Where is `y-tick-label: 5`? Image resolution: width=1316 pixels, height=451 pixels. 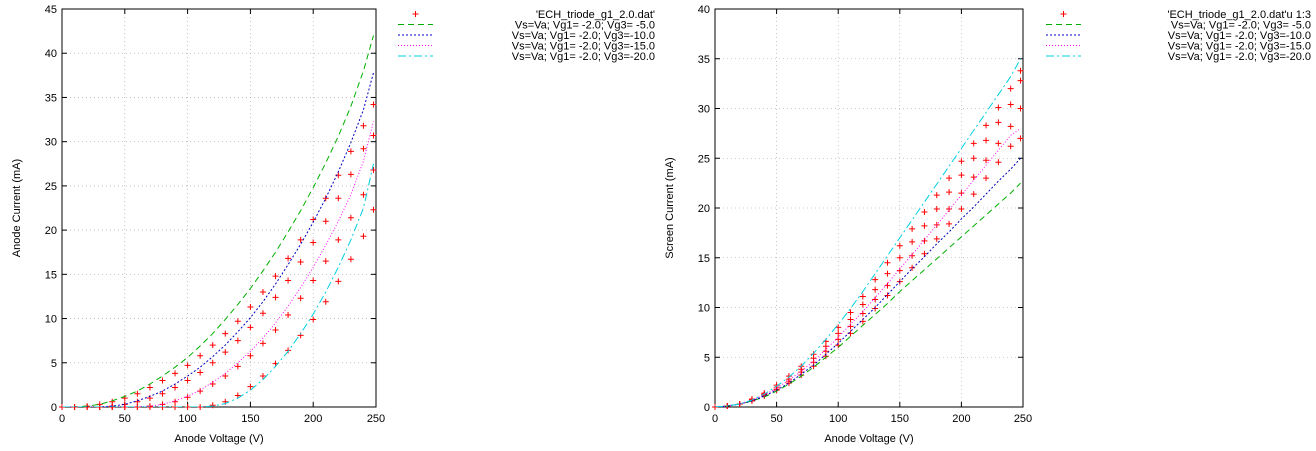
y-tick-label: 5 is located at coordinates (54, 364).